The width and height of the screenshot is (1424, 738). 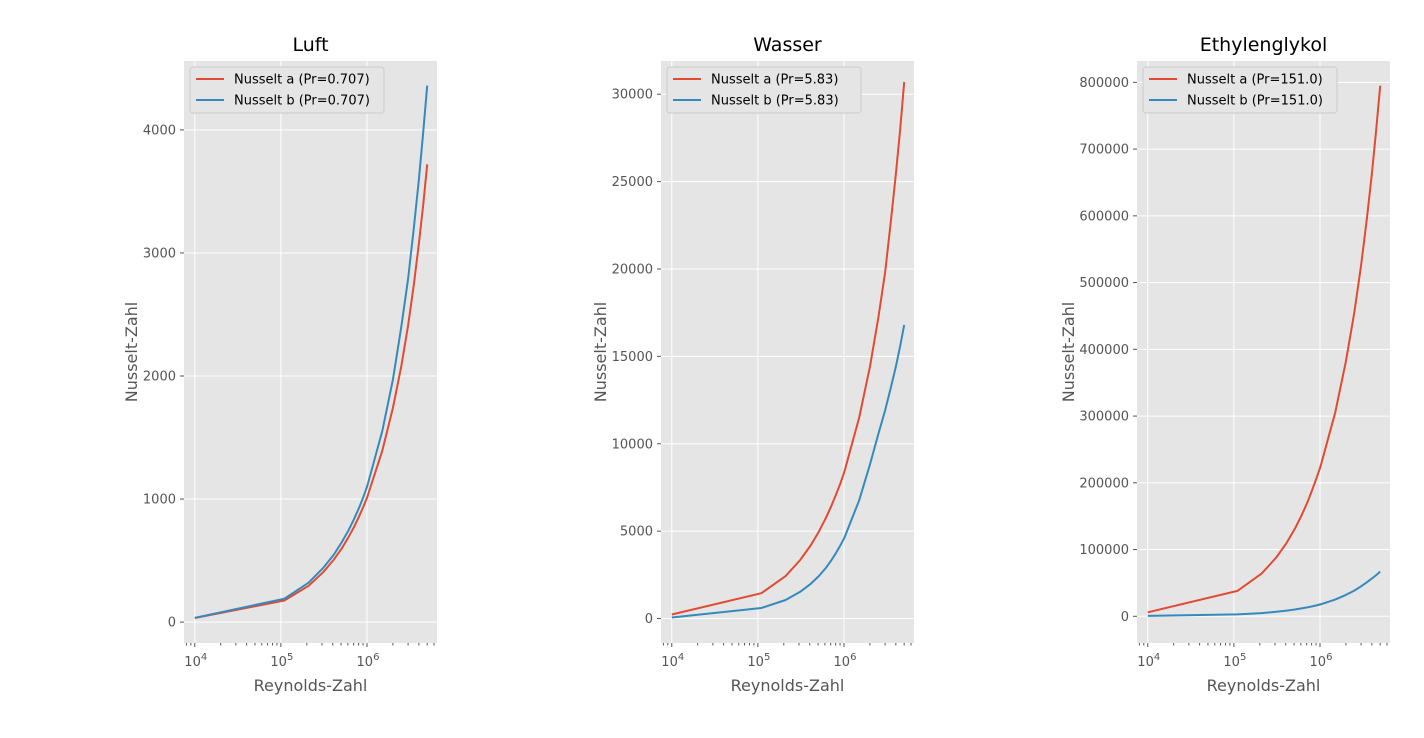 What do you see at coordinates (1255, 80) in the screenshot?
I see `legend-label: Nusselt a (Pr=151.0)` at bounding box center [1255, 80].